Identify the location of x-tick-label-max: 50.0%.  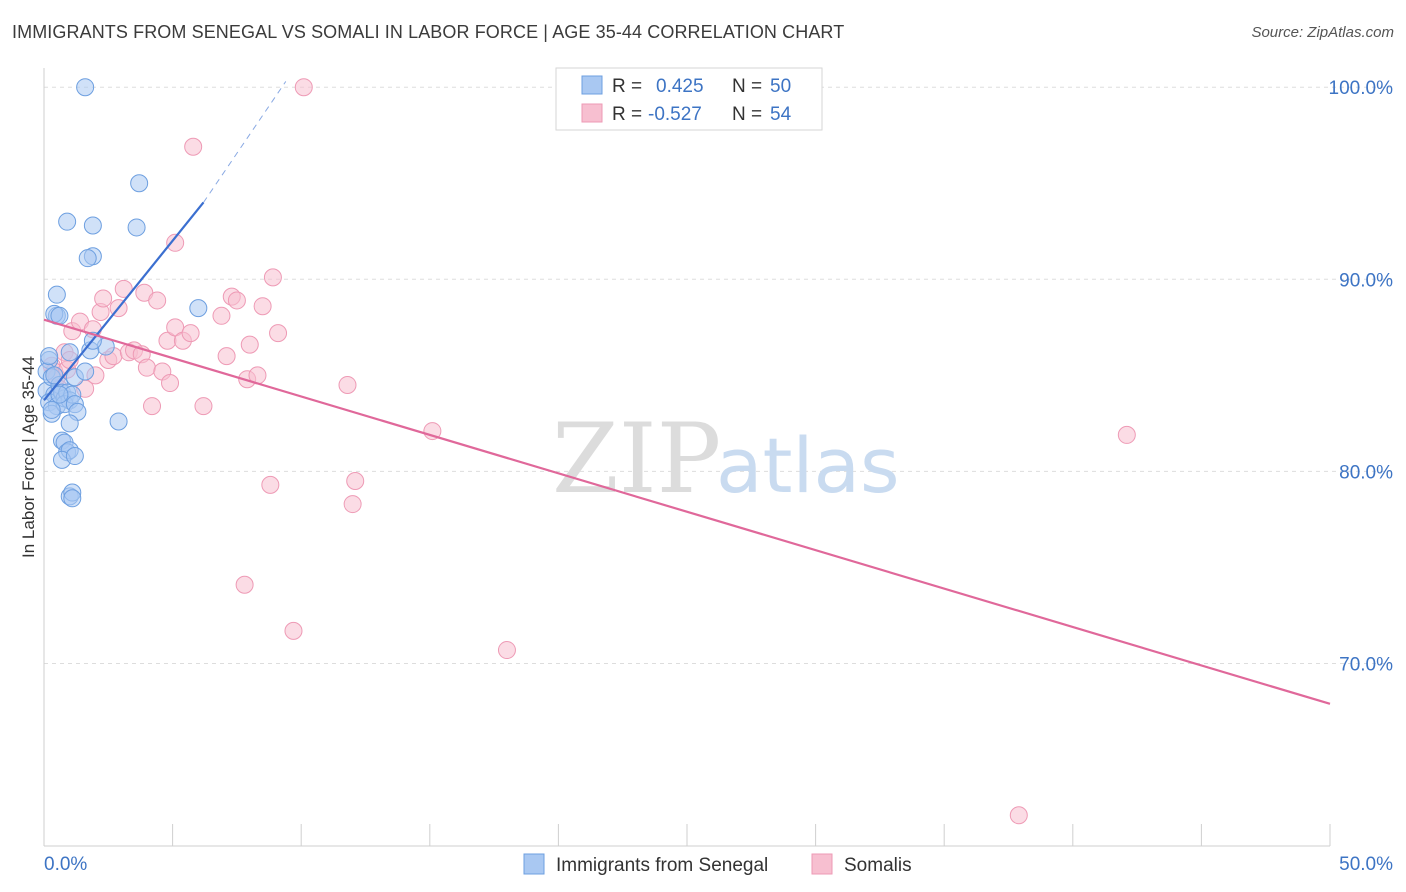
(1366, 864).